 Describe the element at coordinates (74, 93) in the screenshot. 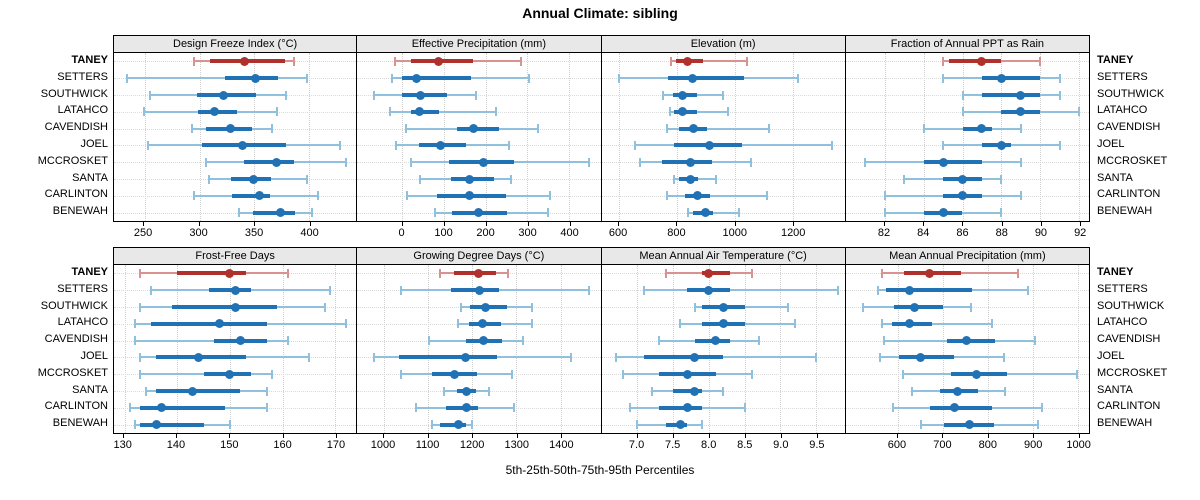

I see `row-label-southwick: SOUTHWICK` at that location.